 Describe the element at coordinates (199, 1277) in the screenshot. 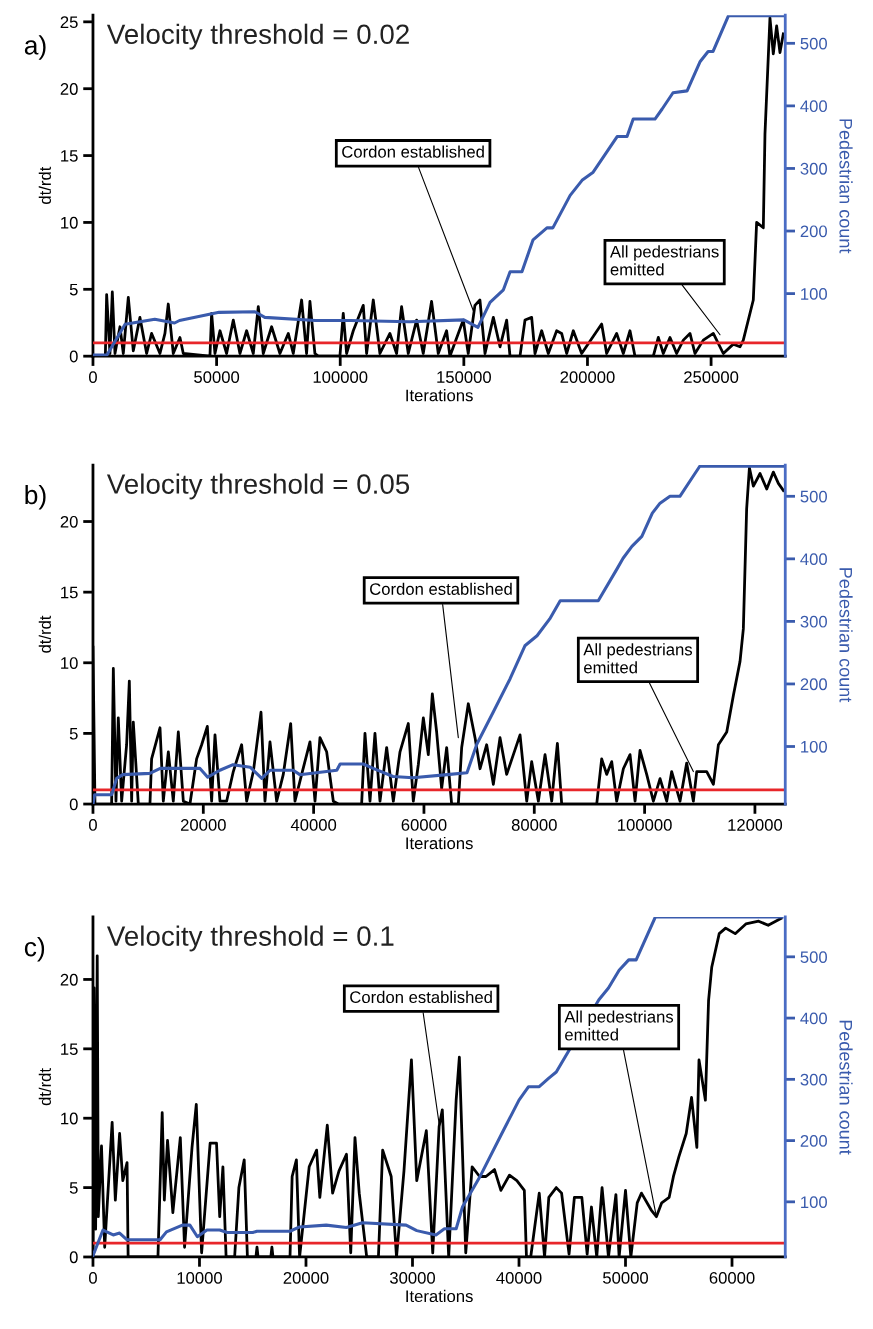

I see `x-tick-label: 10000` at that location.